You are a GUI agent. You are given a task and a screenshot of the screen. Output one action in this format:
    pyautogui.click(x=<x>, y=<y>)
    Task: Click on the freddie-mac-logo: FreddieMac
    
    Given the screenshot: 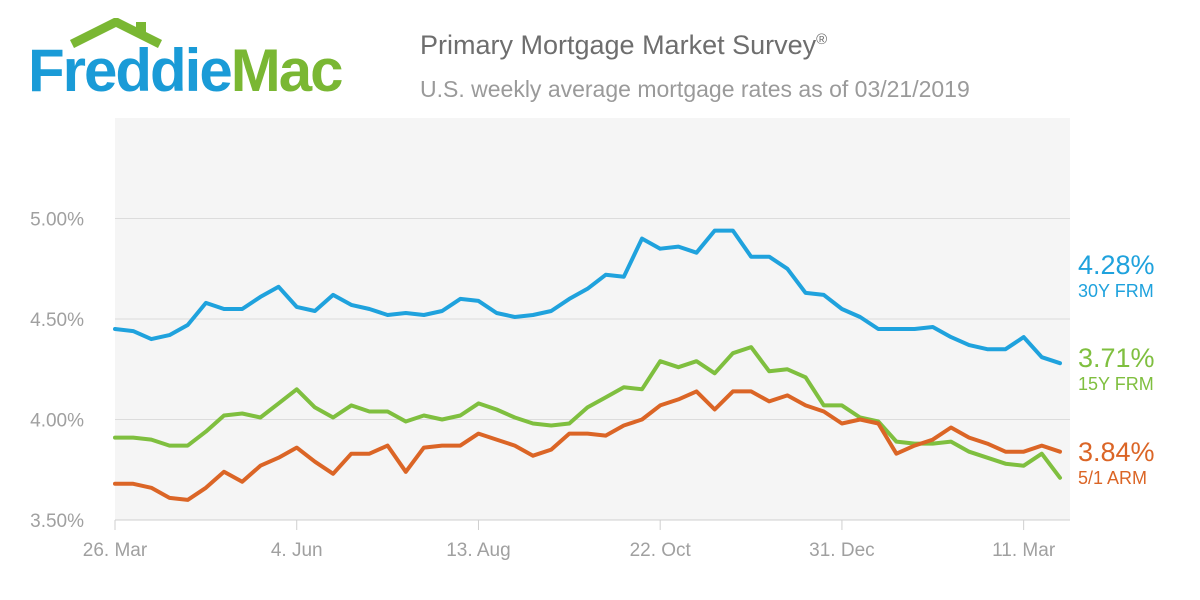 What is the action you would take?
    pyautogui.click(x=203, y=63)
    